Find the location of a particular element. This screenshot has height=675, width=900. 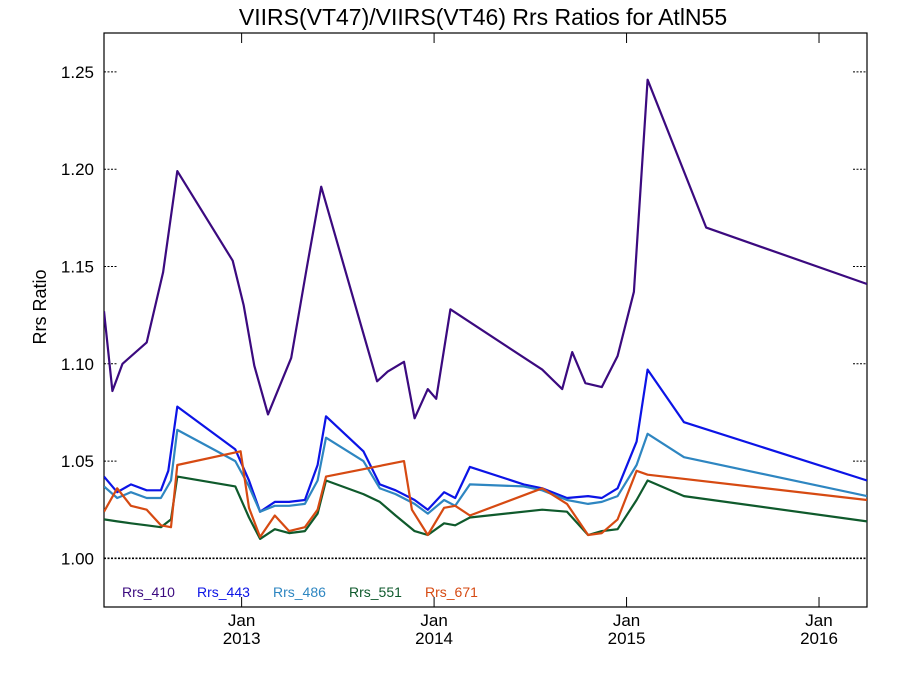

legend: Rrs_410 Rrs_443 Rrs_486 Rrs_551 Rrs_671 is located at coordinates (300, 592).